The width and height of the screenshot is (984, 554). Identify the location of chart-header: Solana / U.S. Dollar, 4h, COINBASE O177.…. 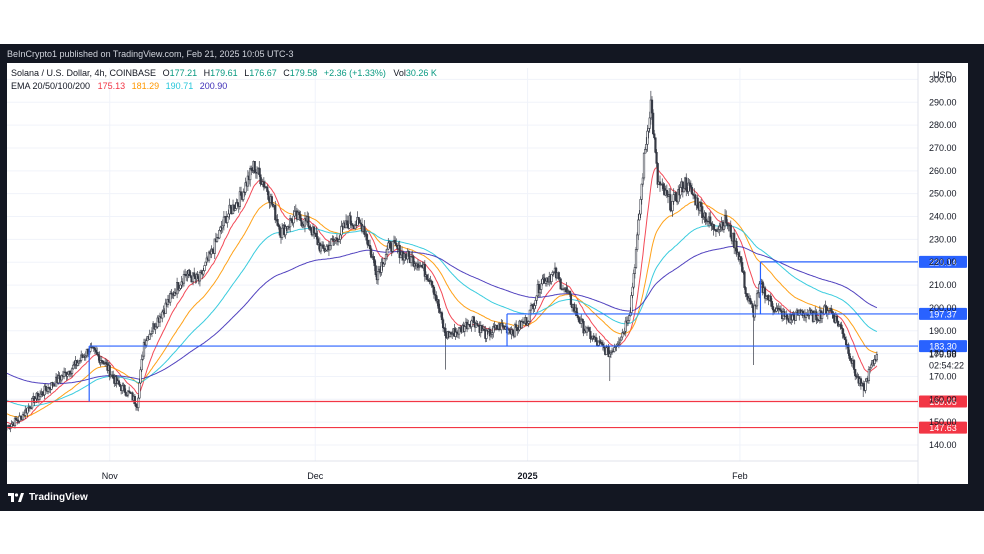
(224, 79).